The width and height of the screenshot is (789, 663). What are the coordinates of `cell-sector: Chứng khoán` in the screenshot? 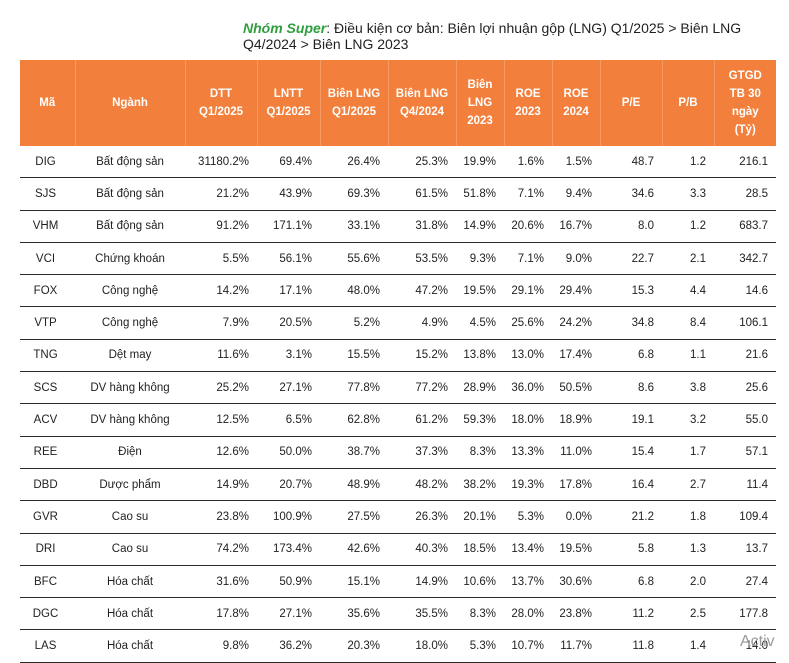 It's located at (130, 259).